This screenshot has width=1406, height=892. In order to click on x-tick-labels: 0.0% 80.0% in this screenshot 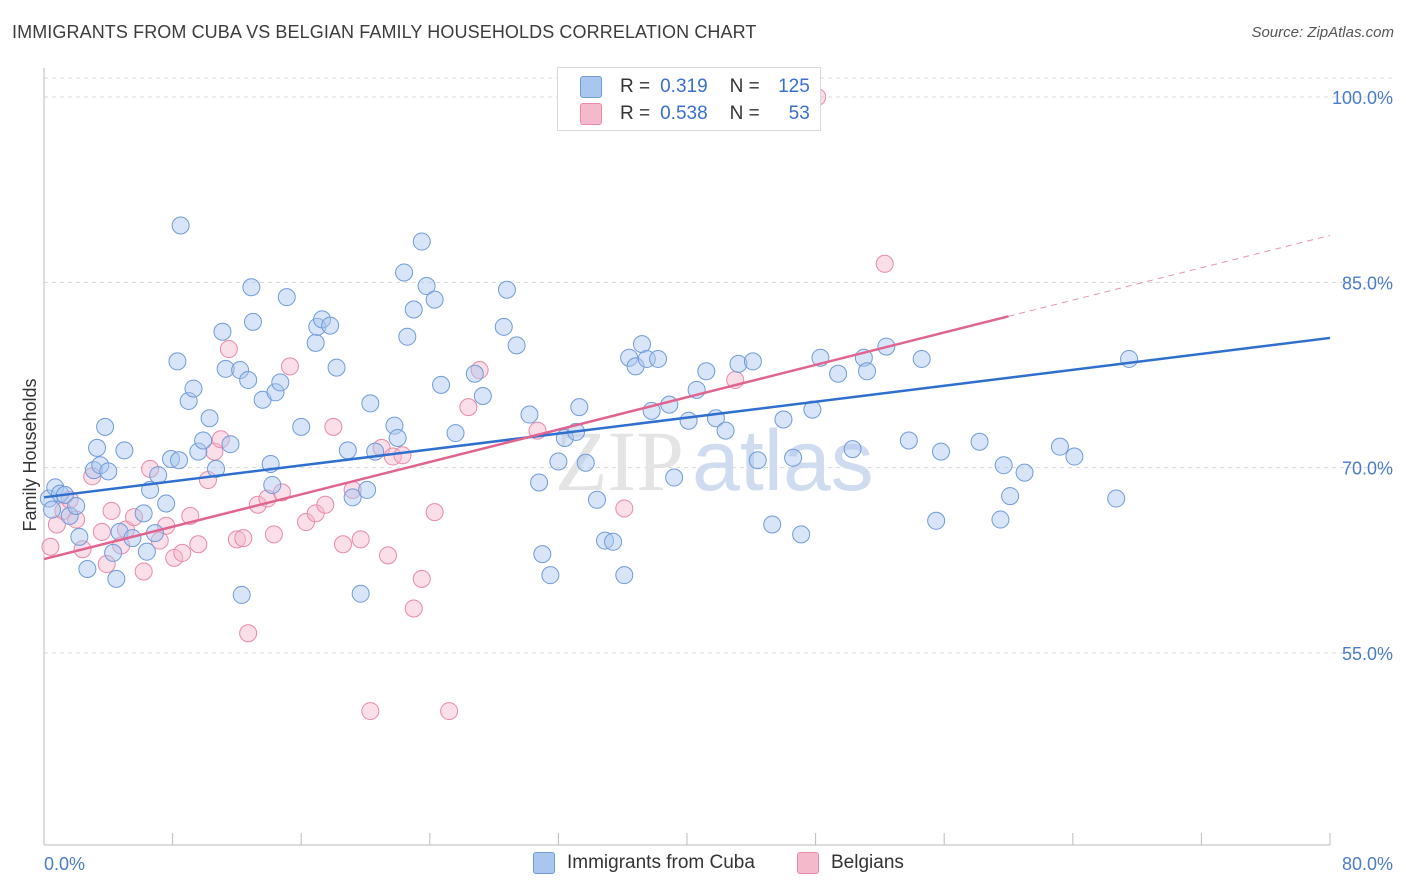, I will do `click(718, 864)`.